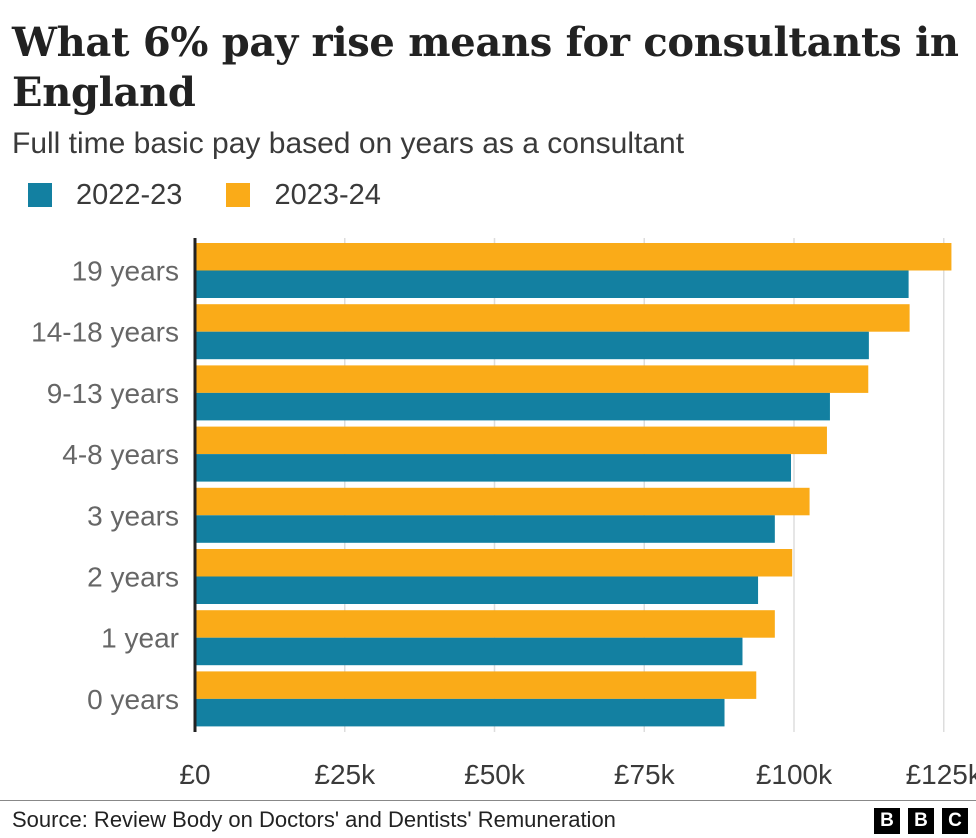  What do you see at coordinates (794, 774) in the screenshot?
I see `x-tick-label: £100k` at bounding box center [794, 774].